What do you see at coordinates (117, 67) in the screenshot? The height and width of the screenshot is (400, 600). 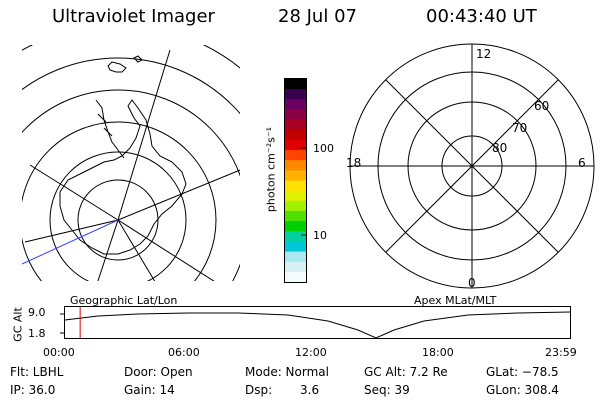 I see `island-coastline` at bounding box center [117, 67].